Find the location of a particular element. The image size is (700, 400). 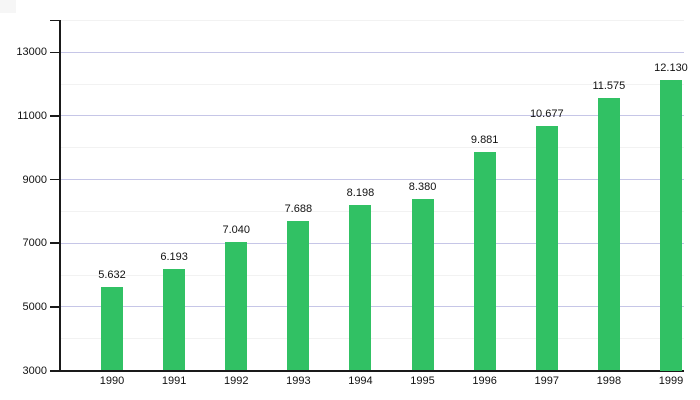

x-axis-label: 1996 is located at coordinates (484, 381).